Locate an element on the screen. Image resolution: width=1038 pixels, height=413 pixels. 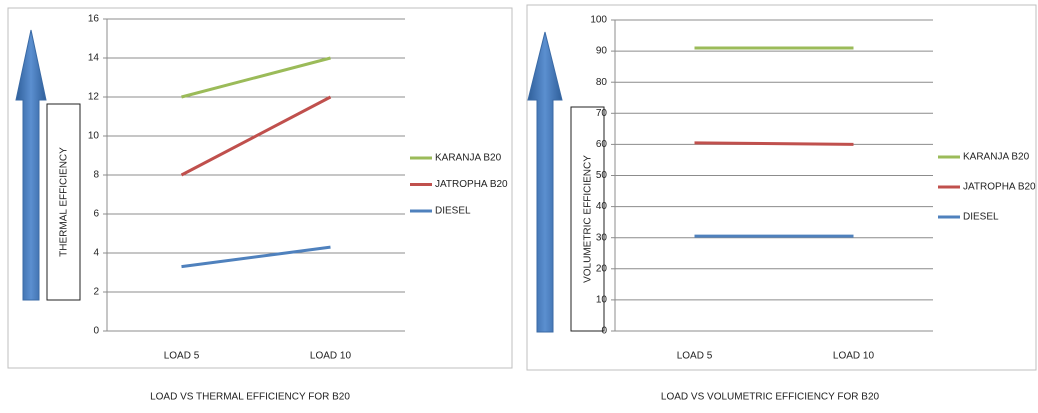
y-tick-label: 14 is located at coordinates (94, 58).